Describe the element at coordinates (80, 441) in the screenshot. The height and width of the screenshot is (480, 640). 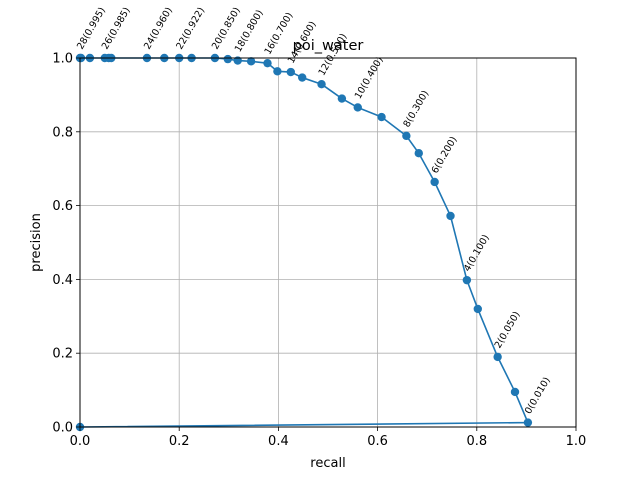
I see `x-tick-label: 0.0` at that location.